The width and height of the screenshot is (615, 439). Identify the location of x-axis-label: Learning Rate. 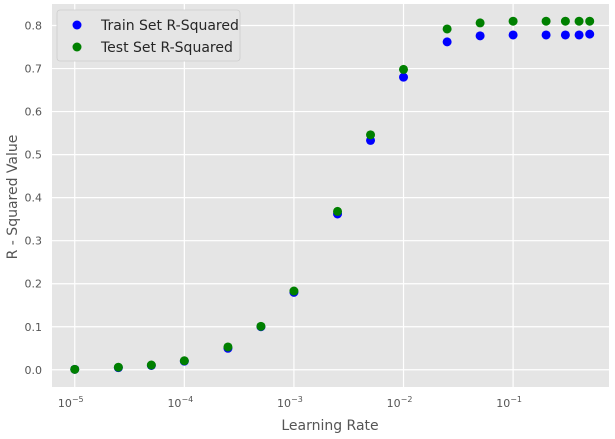
(329, 426).